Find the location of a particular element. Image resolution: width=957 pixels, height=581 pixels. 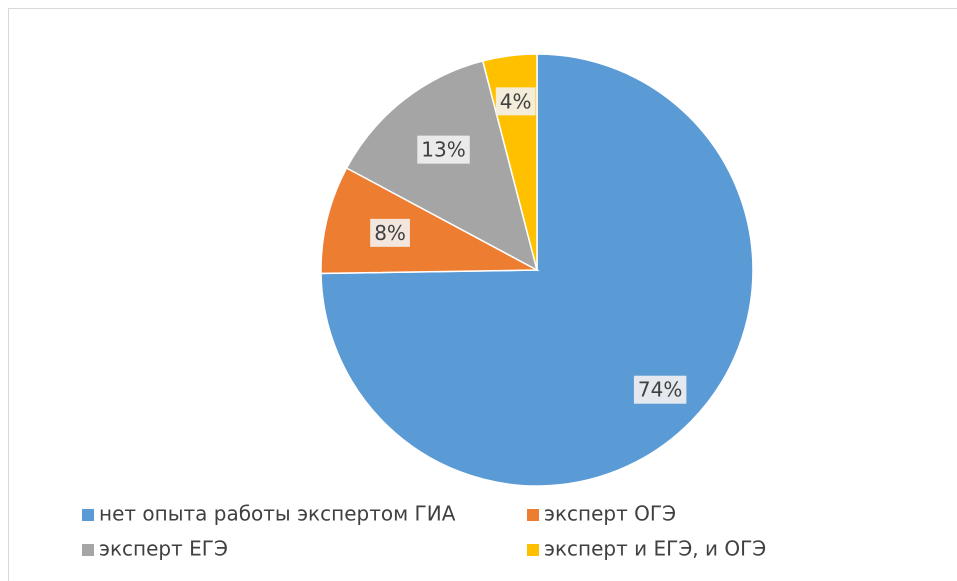

data-label: 13% is located at coordinates (443, 150).